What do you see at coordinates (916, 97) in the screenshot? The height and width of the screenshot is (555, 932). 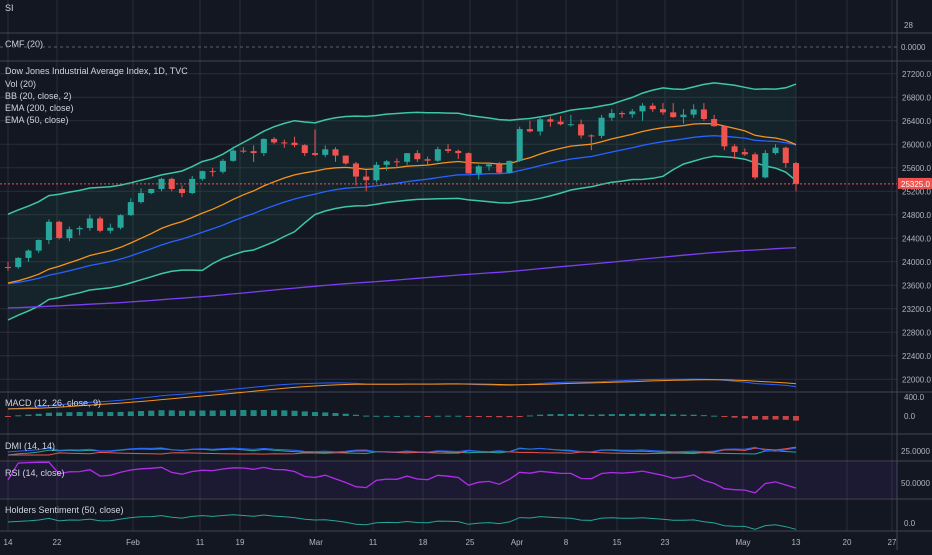 I see `price-tick-label: 26800.0` at bounding box center [916, 97].